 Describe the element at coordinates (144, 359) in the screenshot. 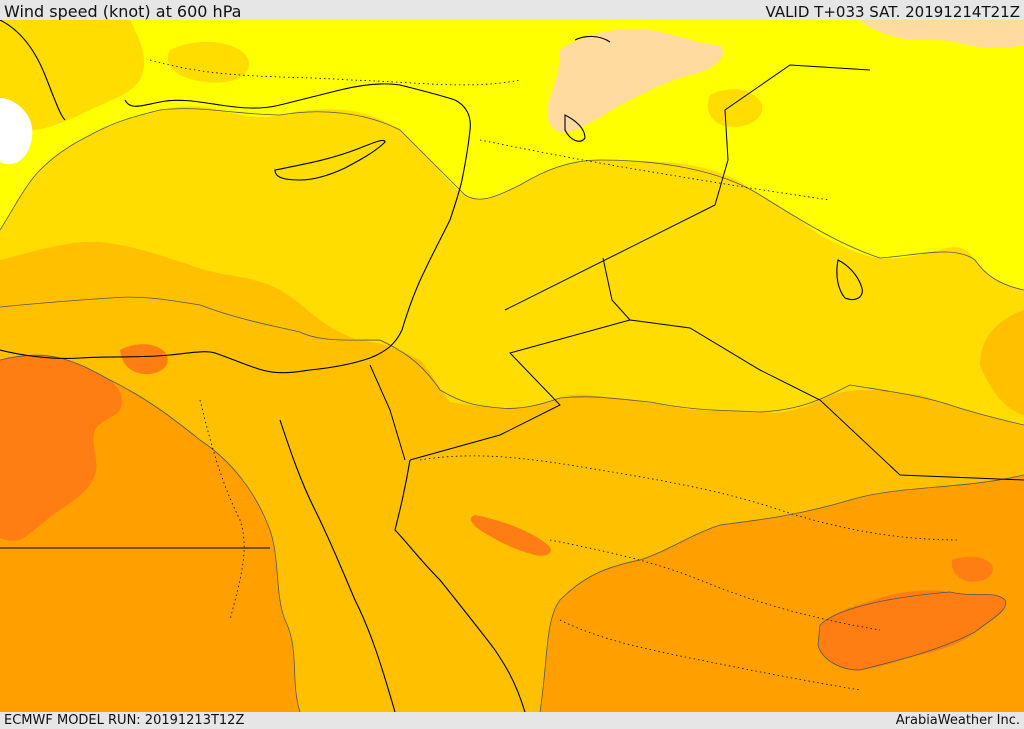

I see `dark-orange-libya-small` at that location.